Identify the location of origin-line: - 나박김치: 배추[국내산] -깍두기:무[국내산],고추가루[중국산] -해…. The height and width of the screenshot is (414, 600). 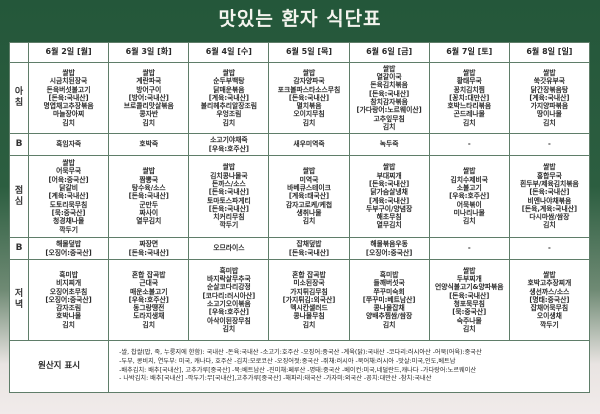
(275, 379).